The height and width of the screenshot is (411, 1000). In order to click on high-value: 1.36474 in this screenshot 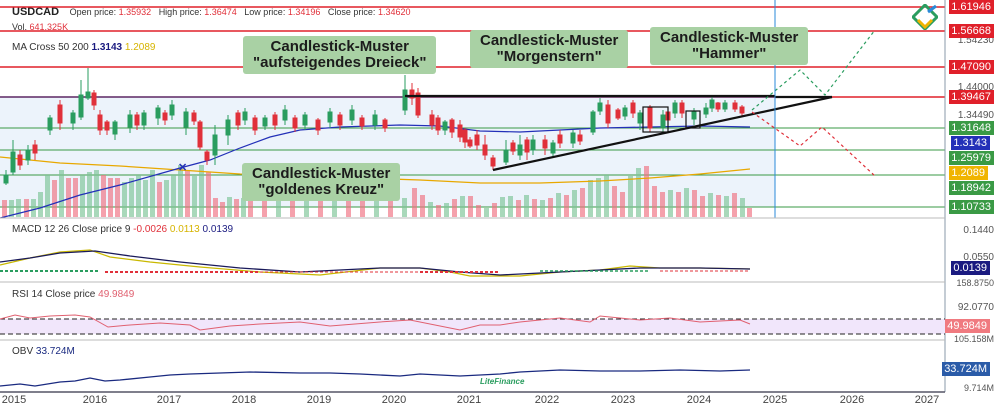, I will do `click(220, 12)`.